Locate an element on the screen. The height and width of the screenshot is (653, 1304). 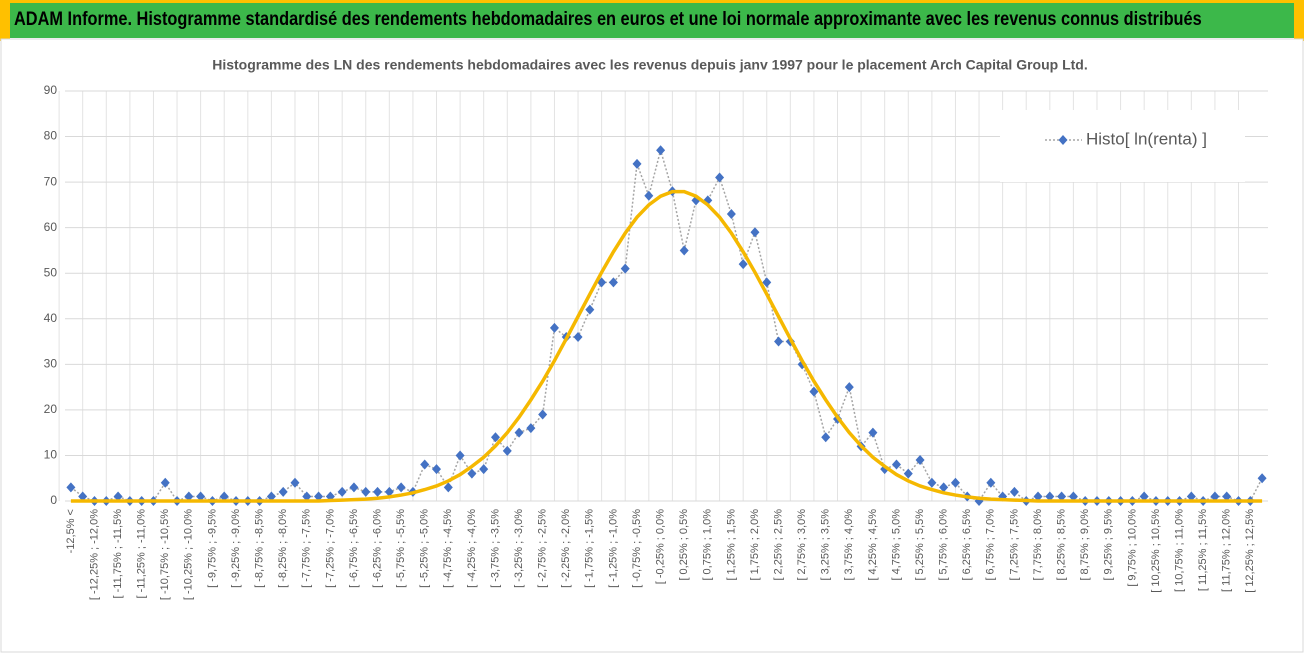
x-tick-label: [ 3,25% ; 3,5% is located at coordinates (826, 545).